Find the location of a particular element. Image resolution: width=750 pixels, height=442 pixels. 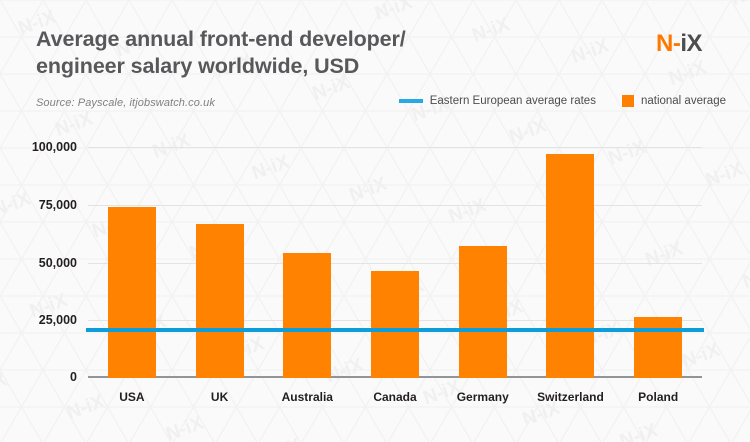

bar-group-uk is located at coordinates (220, 262).